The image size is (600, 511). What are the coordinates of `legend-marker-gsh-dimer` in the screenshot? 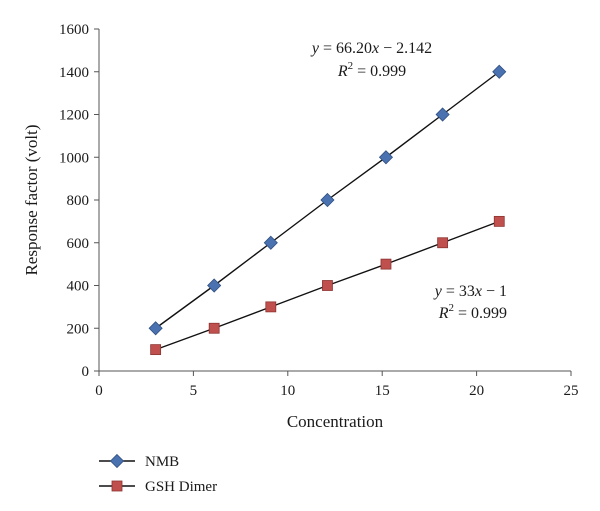 It's located at (117, 486).